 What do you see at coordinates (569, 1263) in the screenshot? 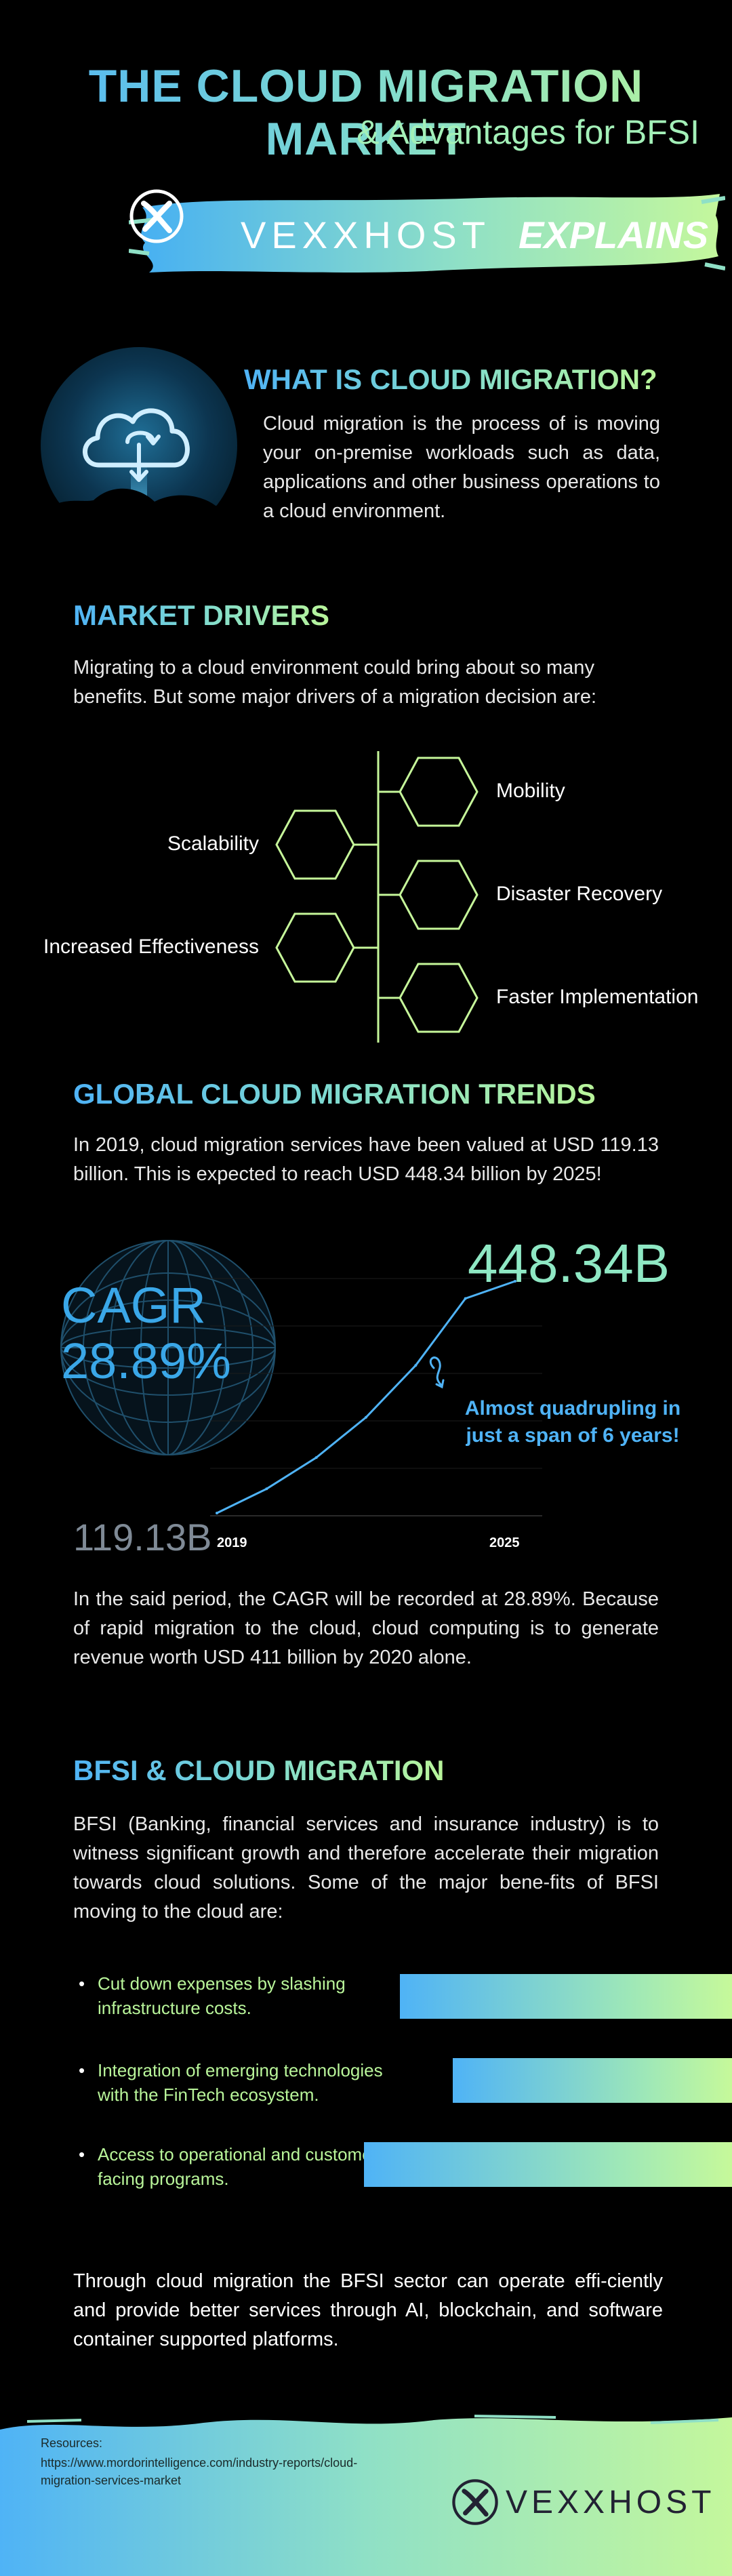
I see `end-value: 448.34B` at bounding box center [569, 1263].